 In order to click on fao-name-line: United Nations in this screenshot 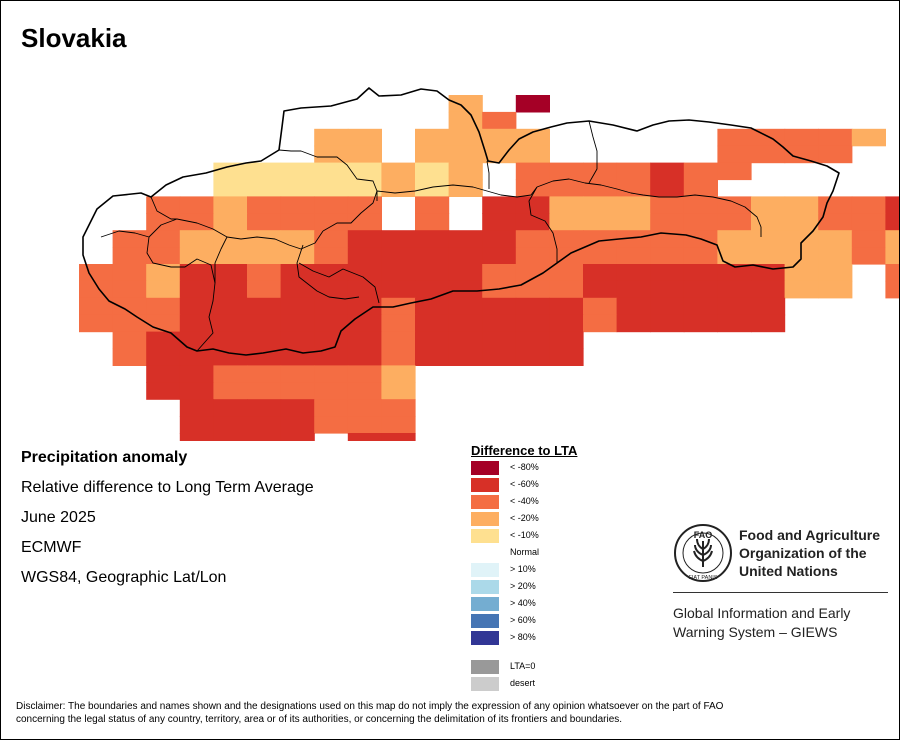, I will do `click(788, 571)`.